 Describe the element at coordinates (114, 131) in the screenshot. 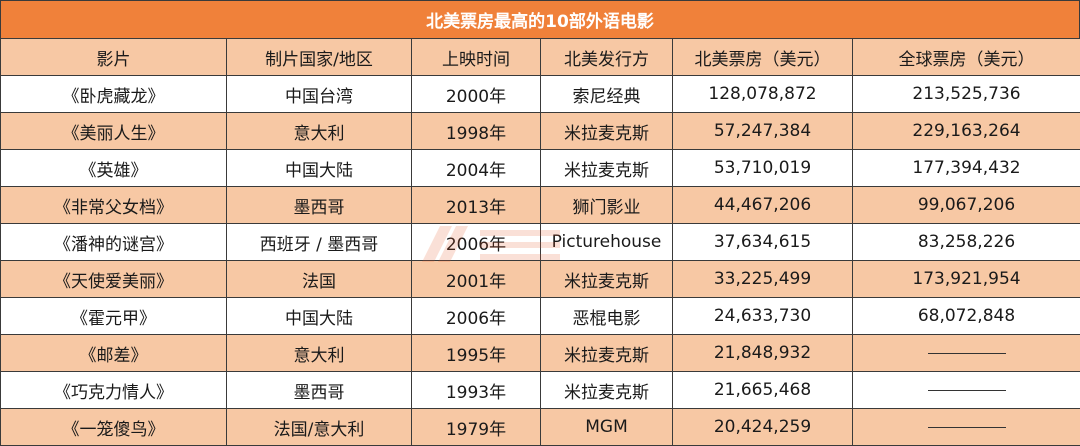

I see `cell-film: 《美丽人生》` at that location.